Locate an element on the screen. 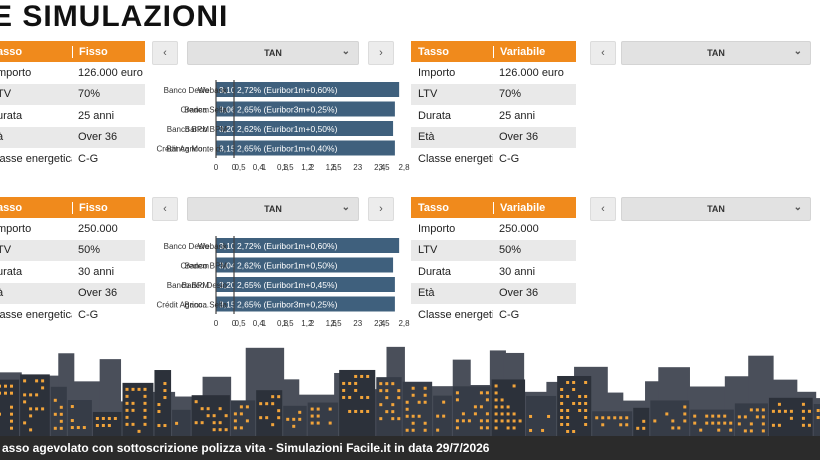 This screenshot has width=820, height=460. category-label: Banco BPM is located at coordinates (206, 129).